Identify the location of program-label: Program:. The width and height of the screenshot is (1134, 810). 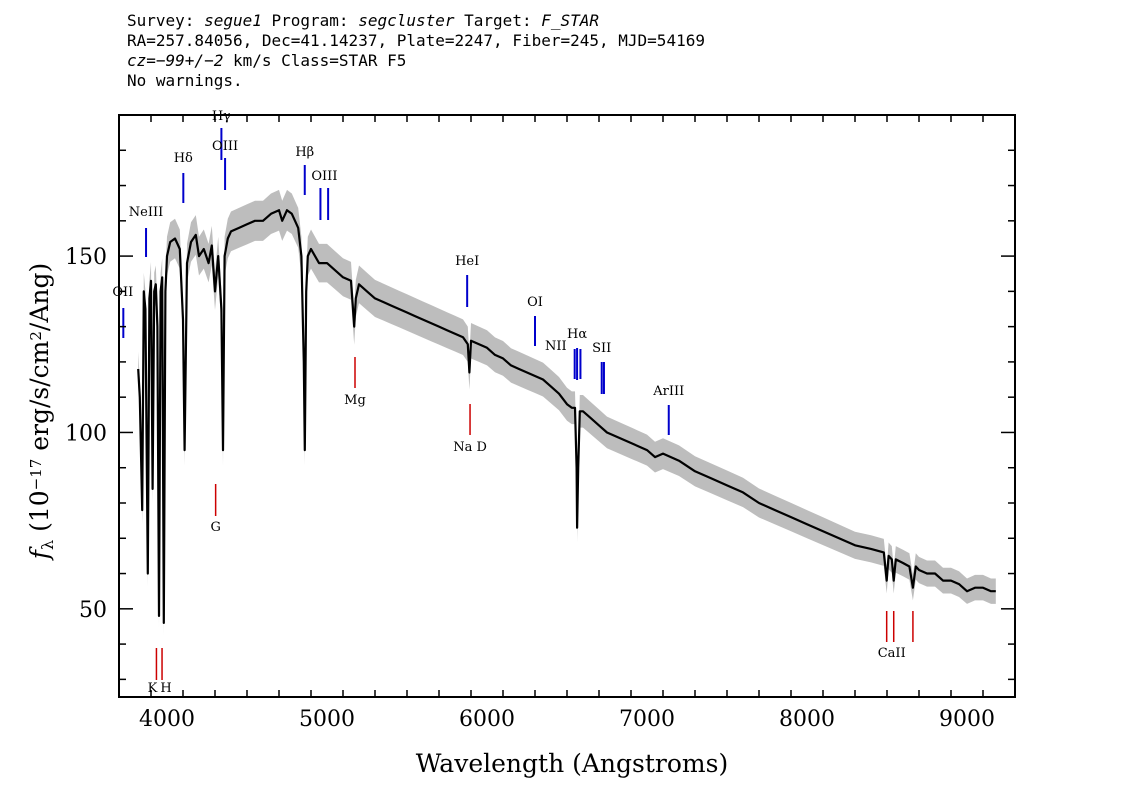
(310, 20).